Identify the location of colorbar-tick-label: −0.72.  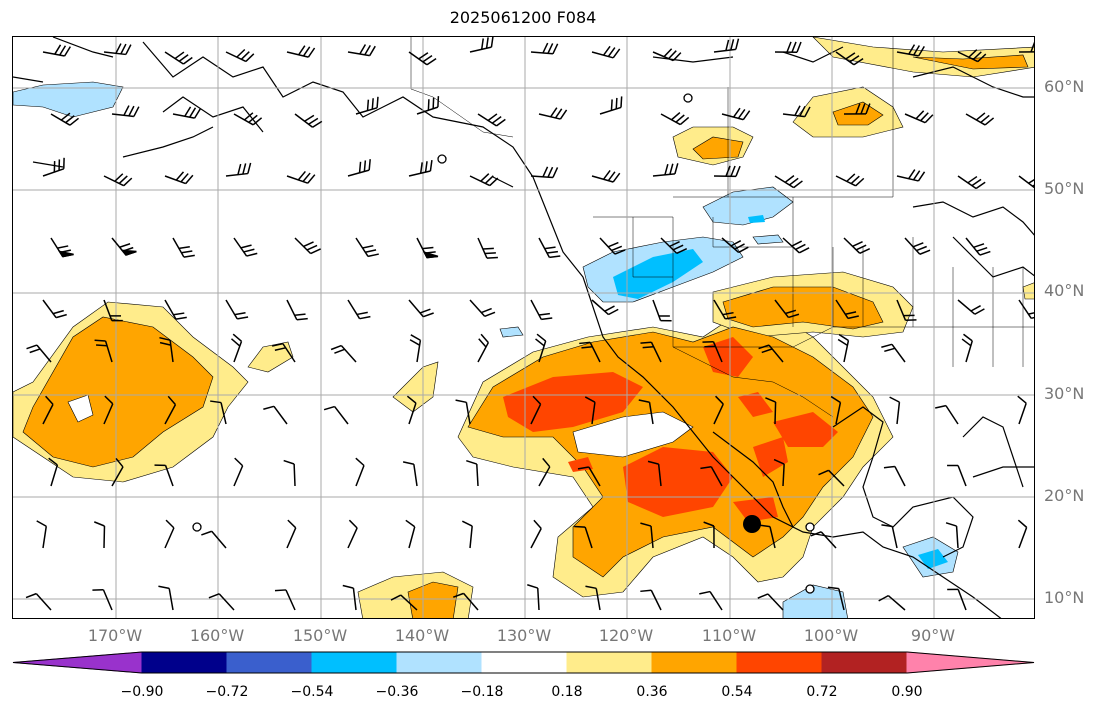
(227, 692).